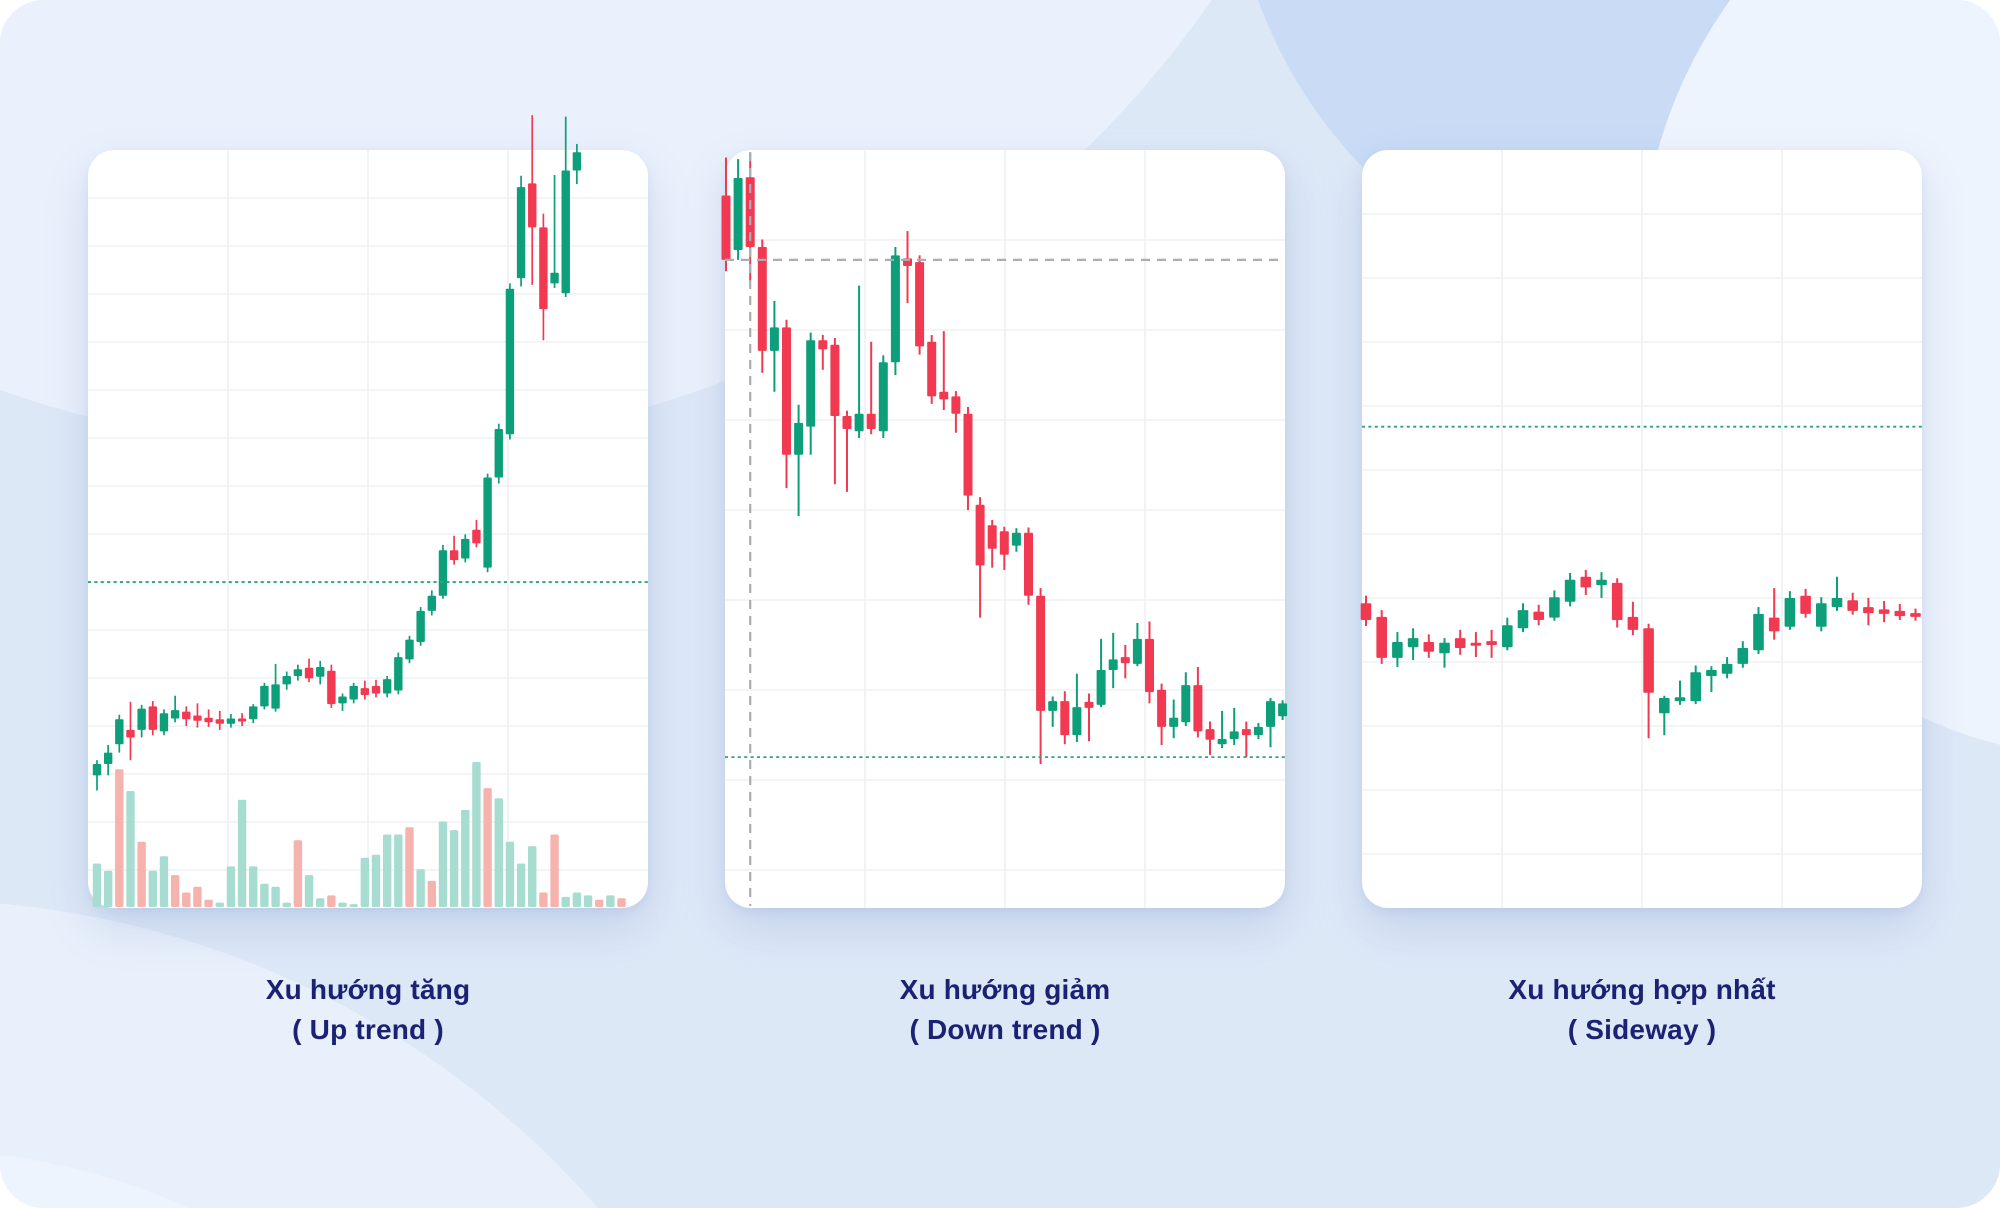  I want to click on uptrend-caption-vi: Xu hướng tăng, so click(368, 989).